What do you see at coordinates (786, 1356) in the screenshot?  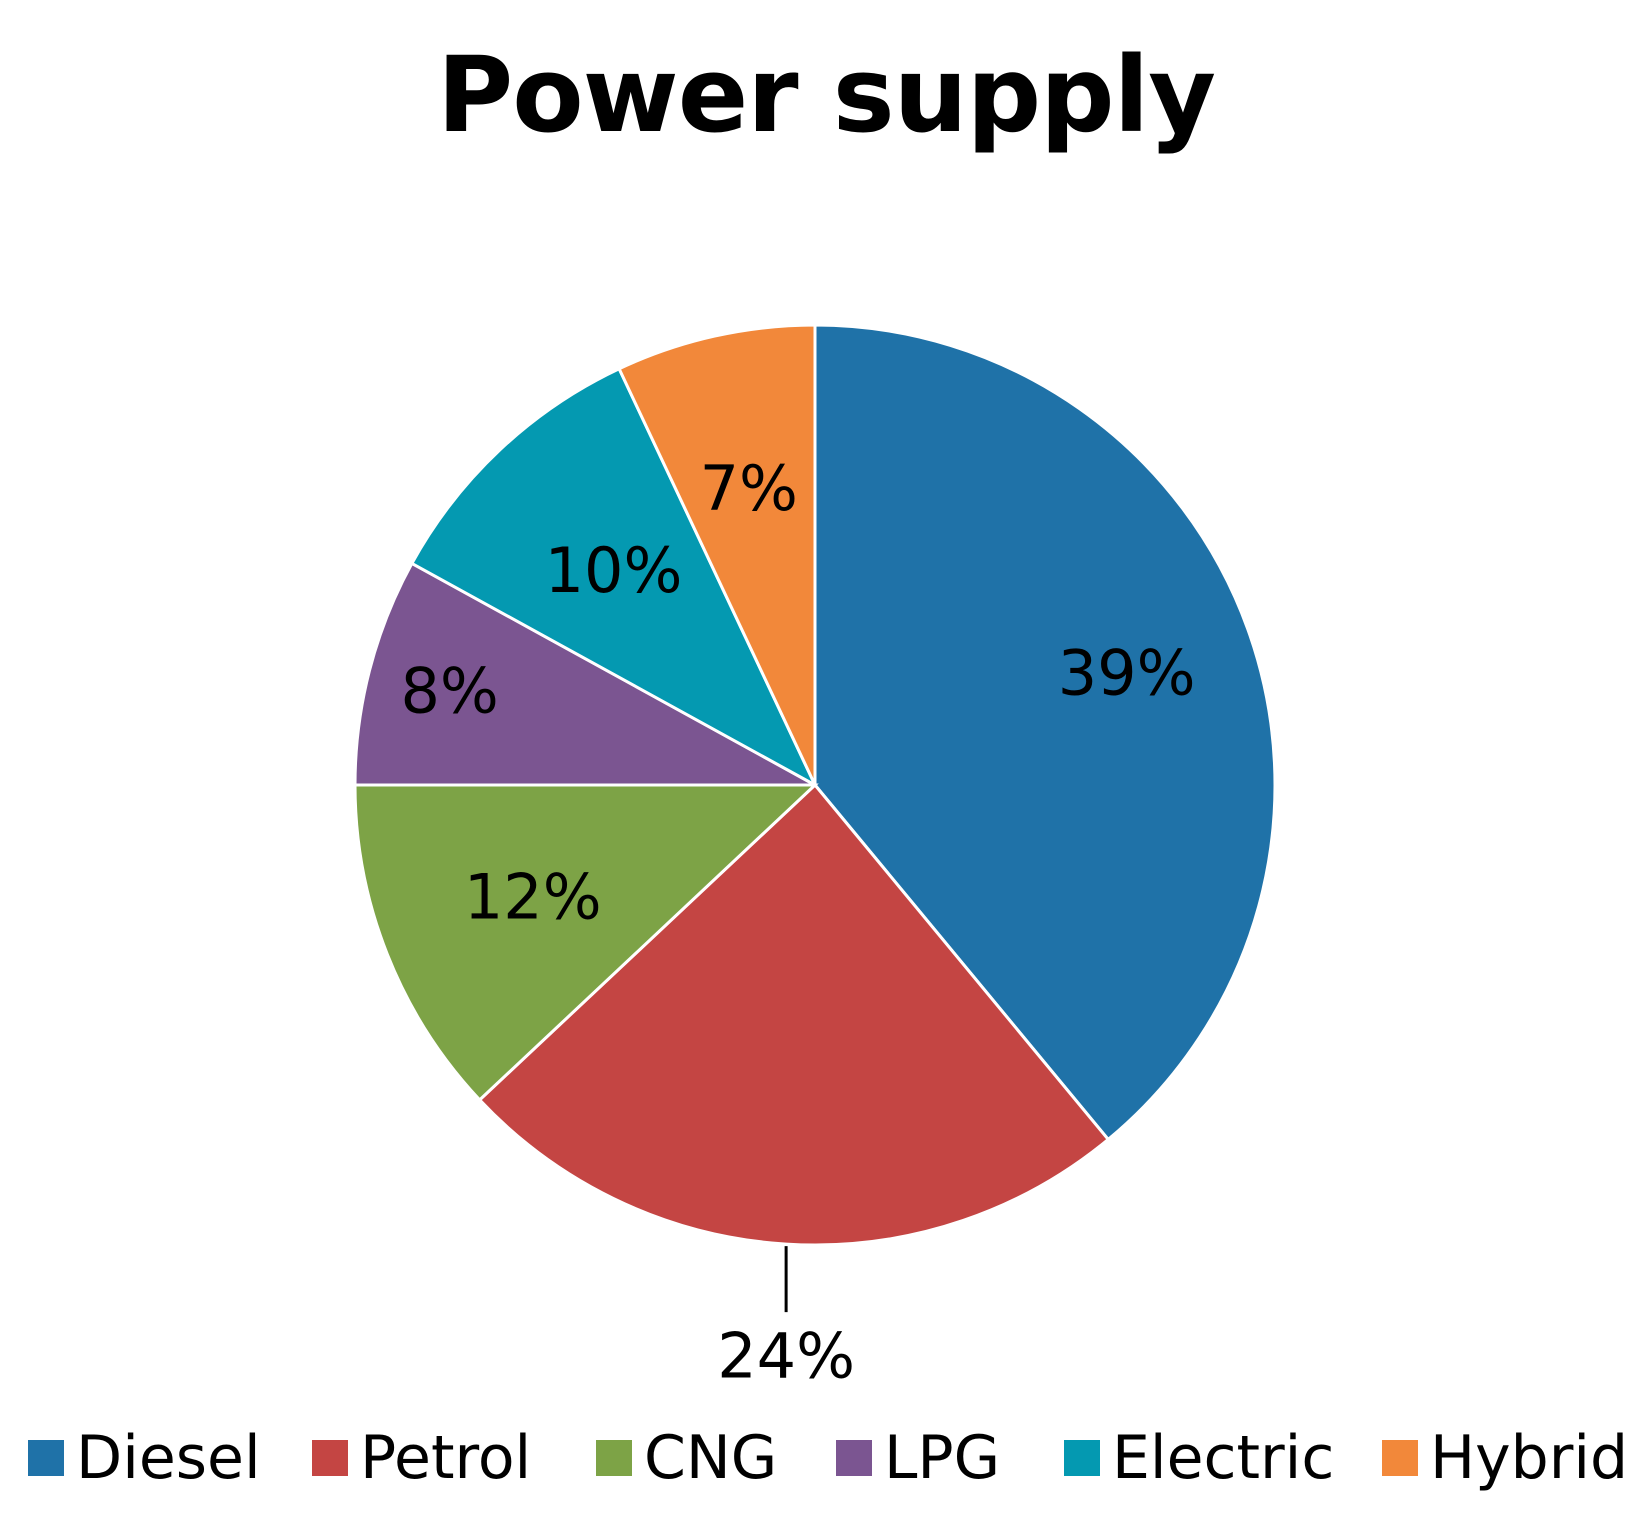 I see `data-label-petrol: 24%` at bounding box center [786, 1356].